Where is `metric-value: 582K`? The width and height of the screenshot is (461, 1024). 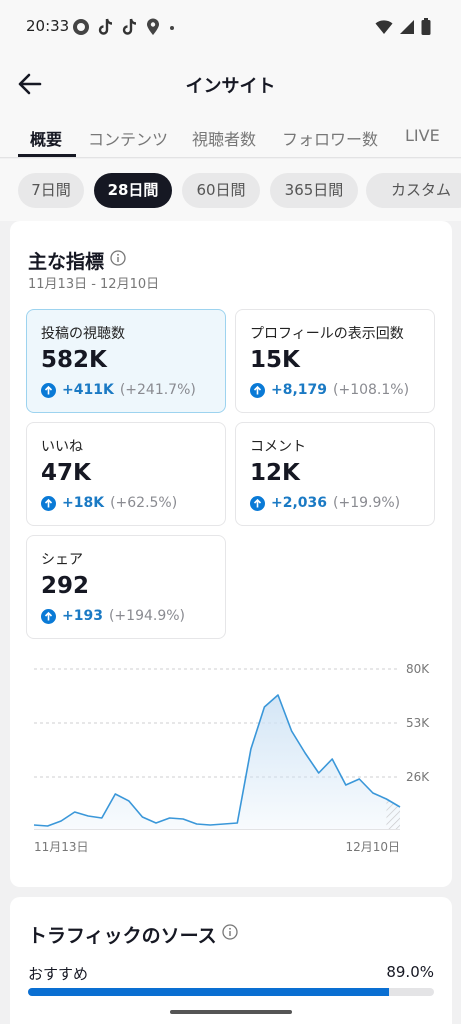
metric-value: 582K is located at coordinates (74, 360).